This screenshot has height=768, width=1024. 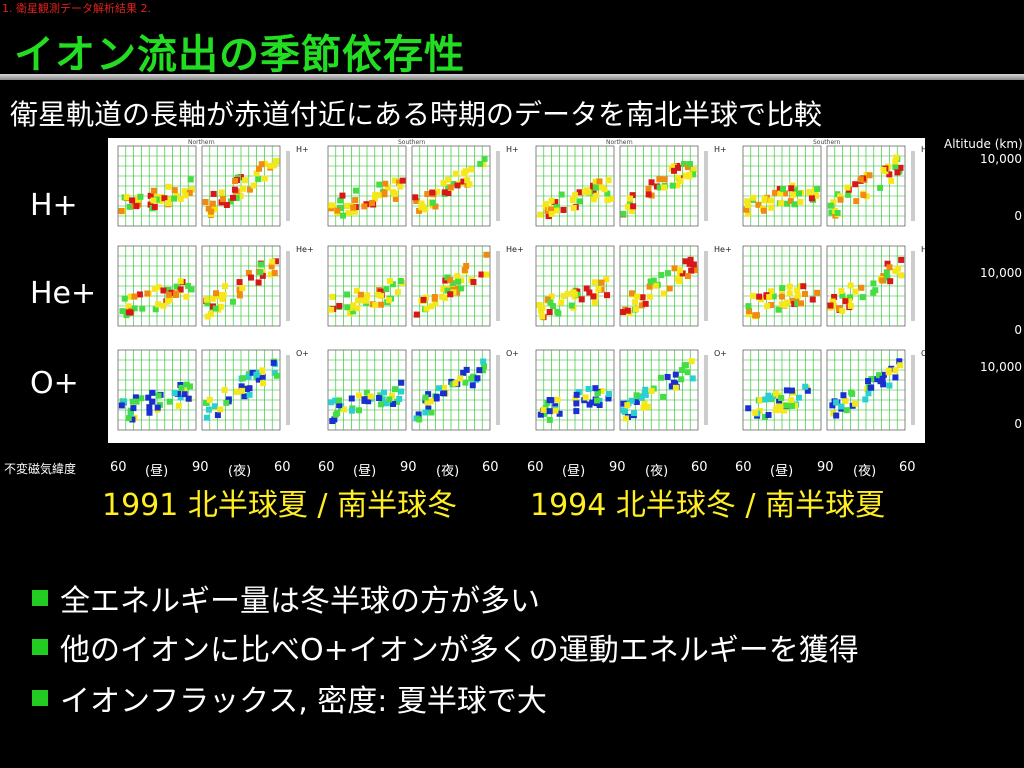 What do you see at coordinates (305, 249) in the screenshot?
I see `species-tag: He+` at bounding box center [305, 249].